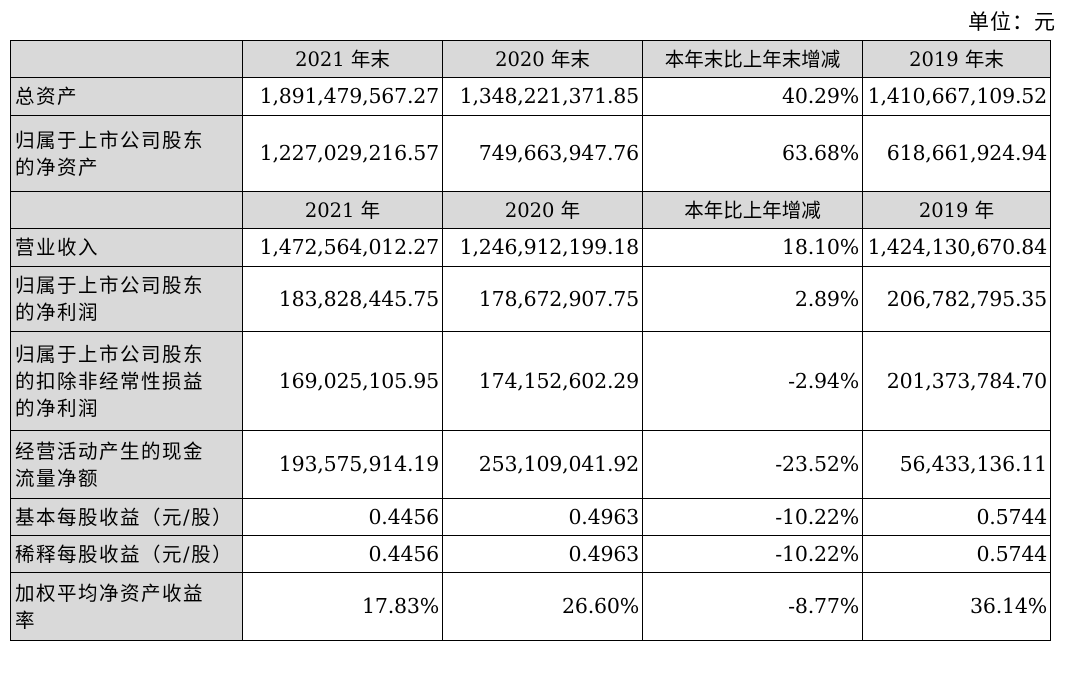  Describe the element at coordinates (342, 59) in the screenshot. I see `column-header: 2021 年末` at that location.